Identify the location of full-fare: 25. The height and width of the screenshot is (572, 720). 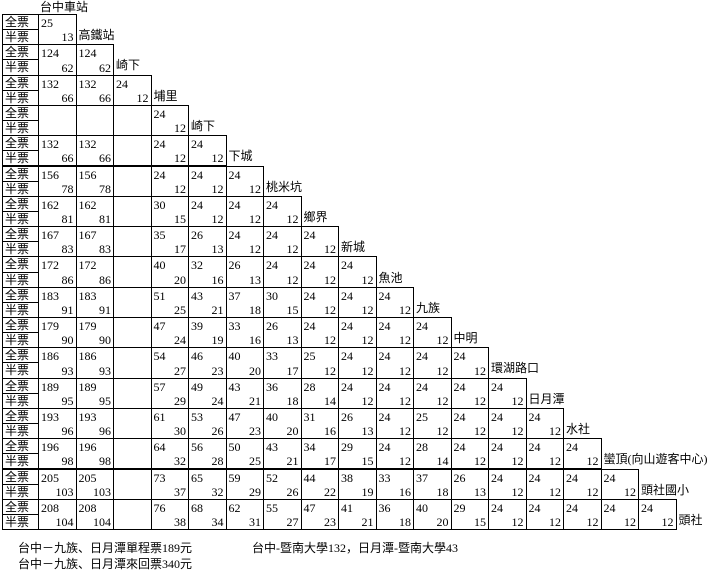
(422, 416).